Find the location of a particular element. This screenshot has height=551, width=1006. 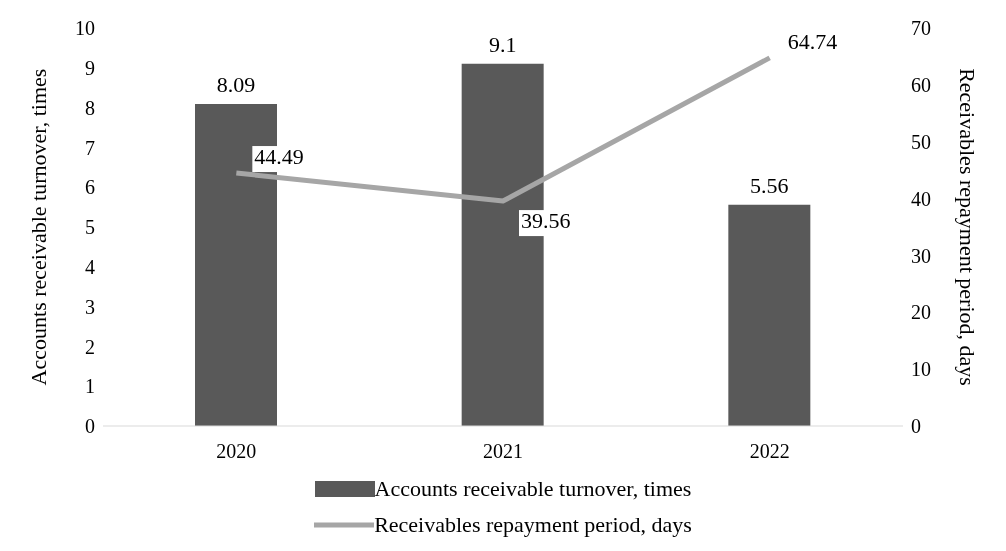

y-tick-label: 7 is located at coordinates (90, 147).